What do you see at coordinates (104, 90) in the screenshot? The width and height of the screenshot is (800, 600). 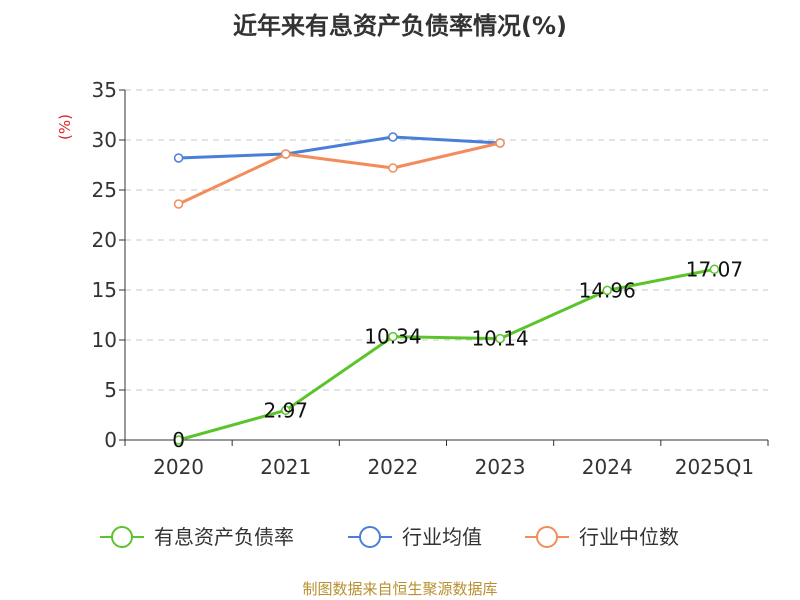 I see `y-tick-label: 35` at bounding box center [104, 90].